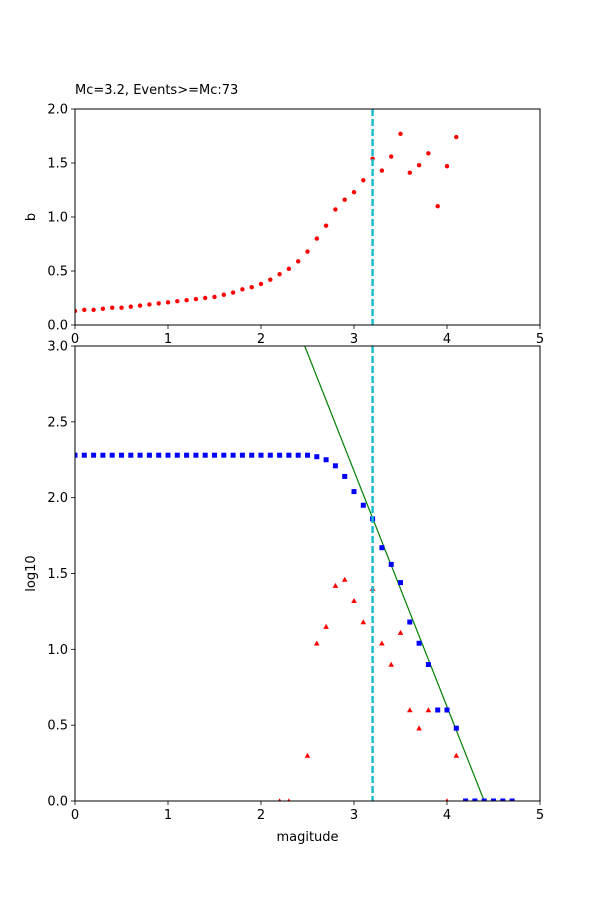 Image resolution: width=600 pixels, height=900 pixels. I want to click on x-tick-label: 5, so click(540, 339).